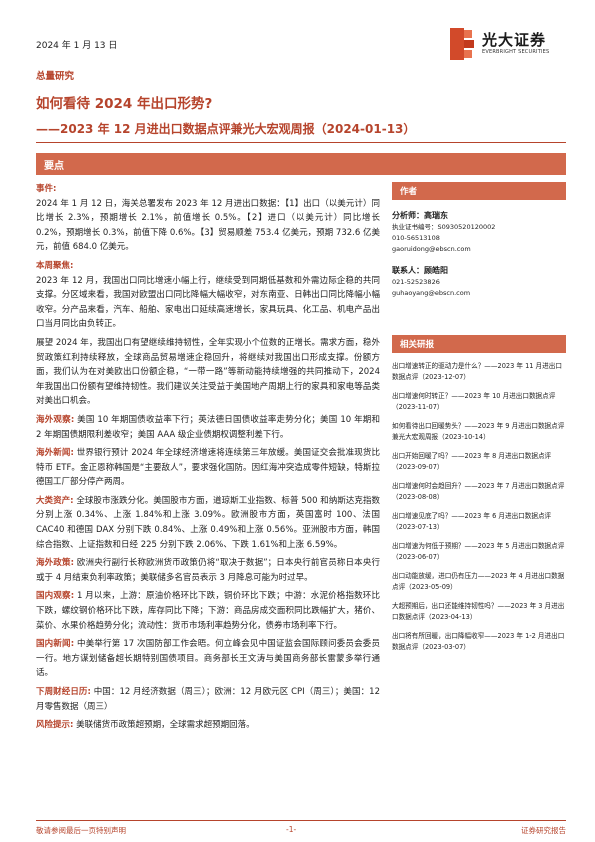 The width and height of the screenshot is (595, 842). Describe the element at coordinates (420, 270) in the screenshot. I see `analyst-name: 联系人：顾皓阳` at that location.